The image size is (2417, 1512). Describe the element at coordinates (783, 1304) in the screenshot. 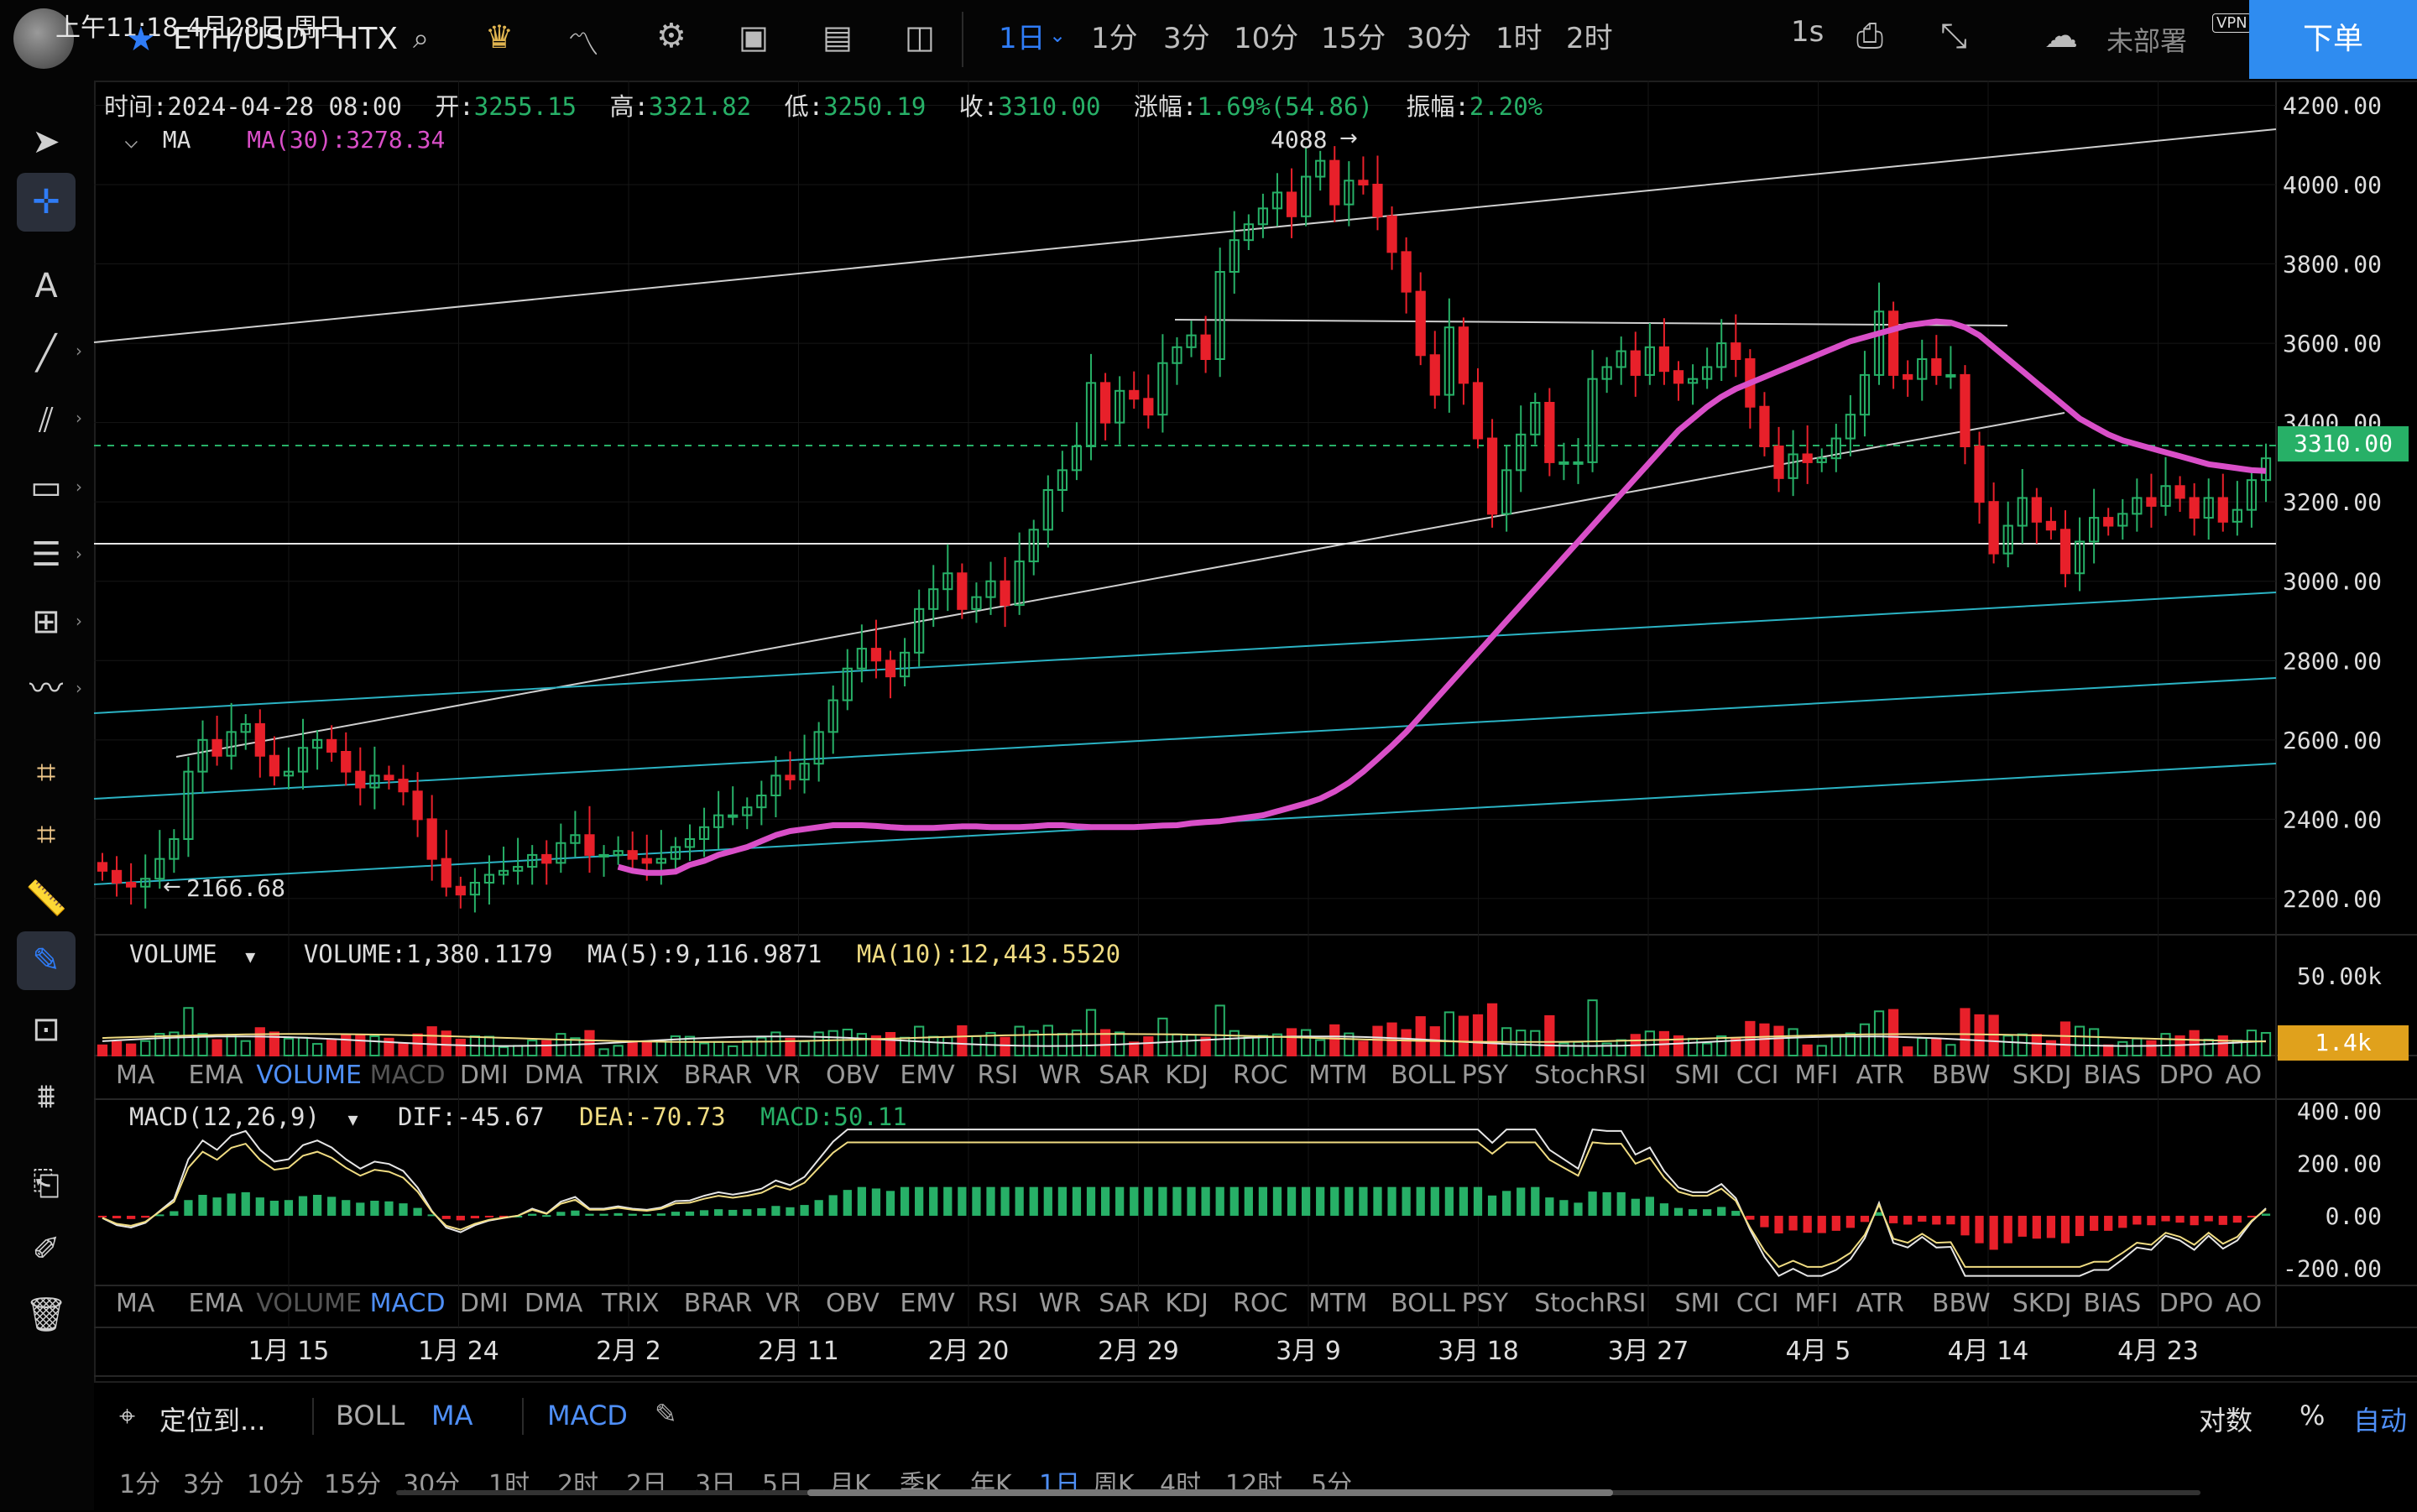

I see `macd-tab-vr: VR` at that location.